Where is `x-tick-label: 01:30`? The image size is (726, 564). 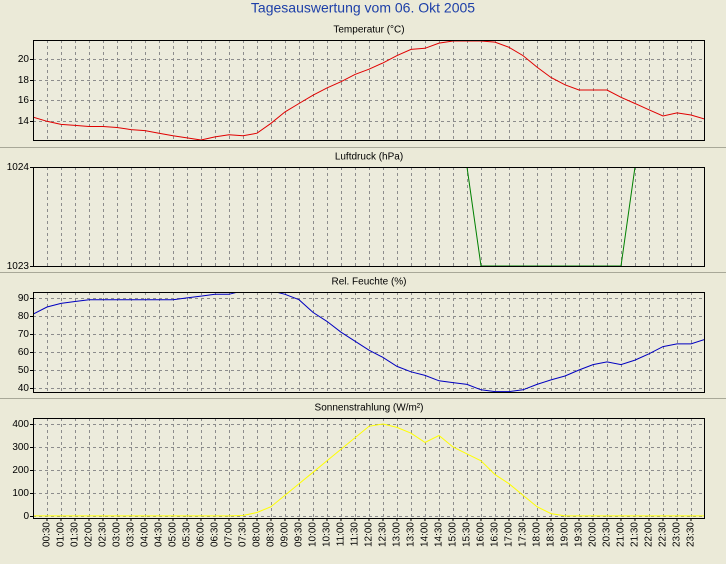 x-tick-label: 01:30 is located at coordinates (75, 534).